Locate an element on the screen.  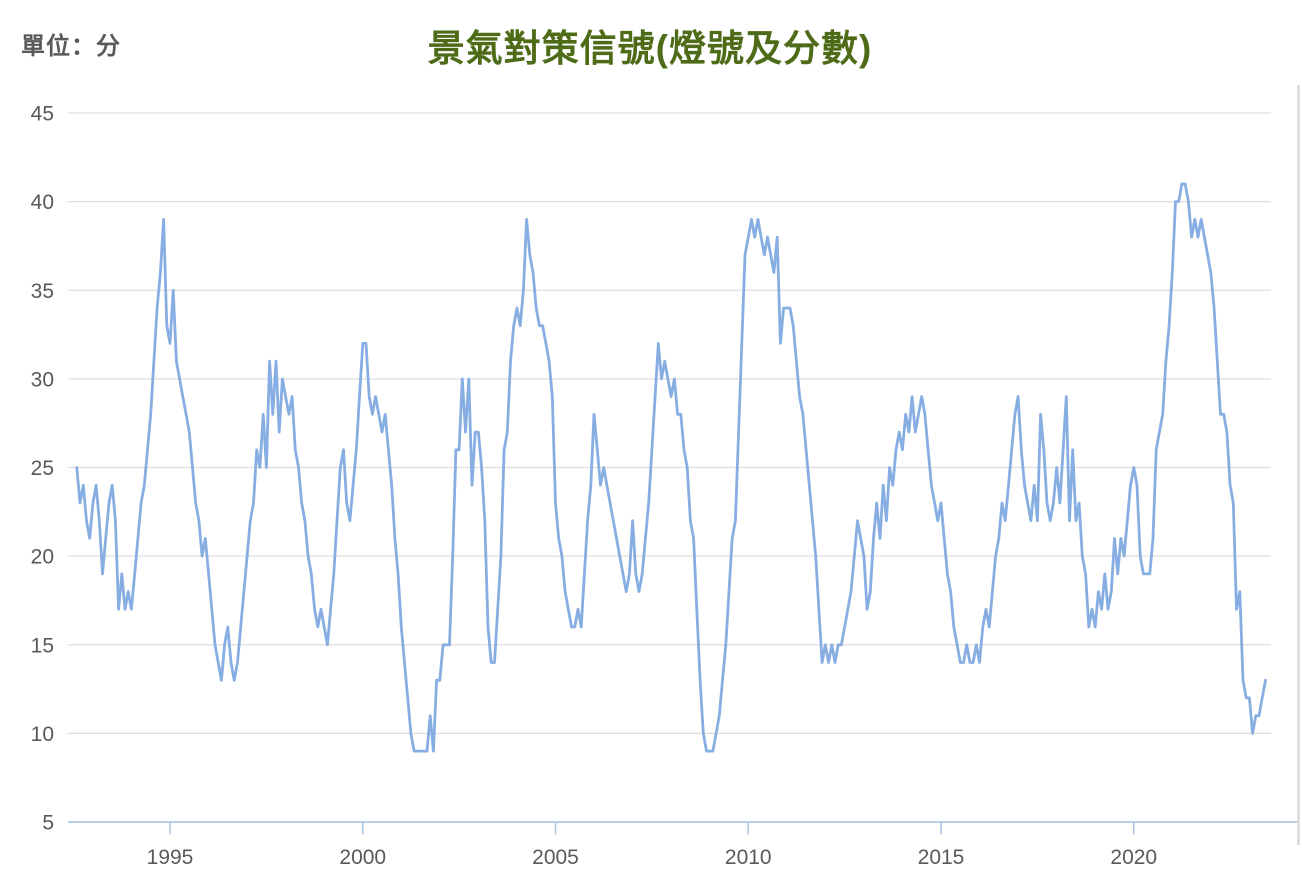
y-axis-tick-label: 5 is located at coordinates (48, 823).